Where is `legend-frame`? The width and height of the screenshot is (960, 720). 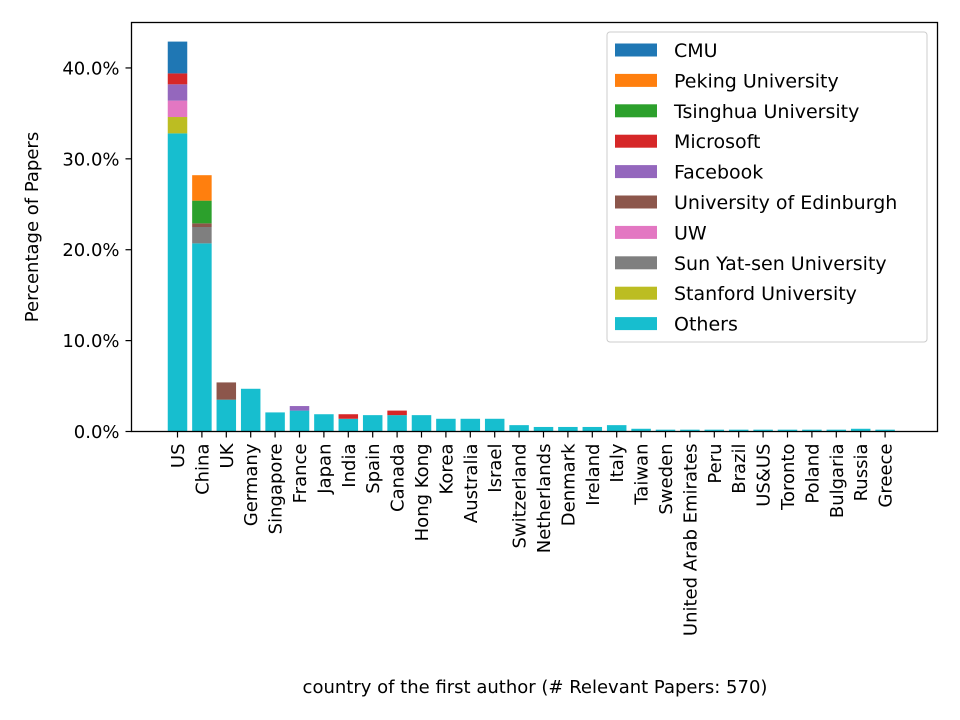 legend-frame is located at coordinates (767, 187).